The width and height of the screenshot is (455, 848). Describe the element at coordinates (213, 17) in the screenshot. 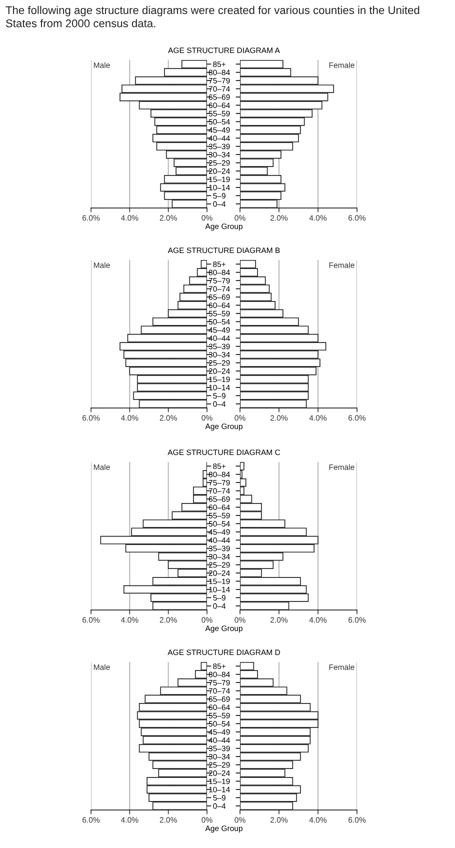

I see `text: The following age structure diagrams were created for various counties in the United States from 2000 census data.` at that location.